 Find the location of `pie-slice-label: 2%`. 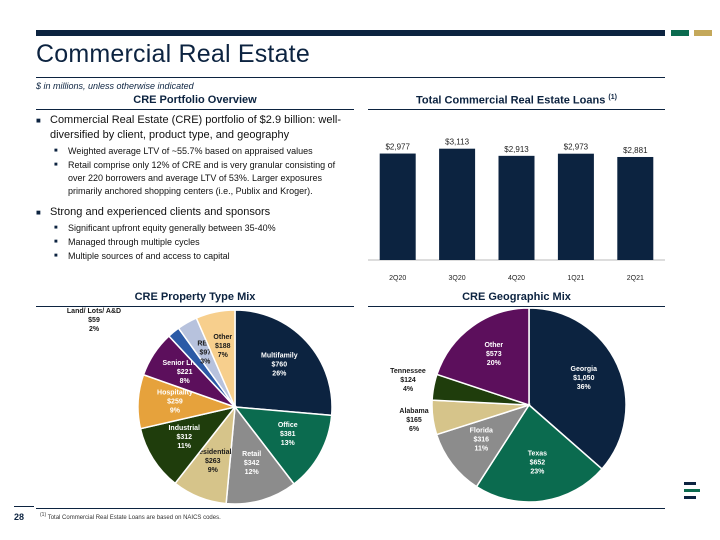

pie-slice-label: 2% is located at coordinates (94, 329).